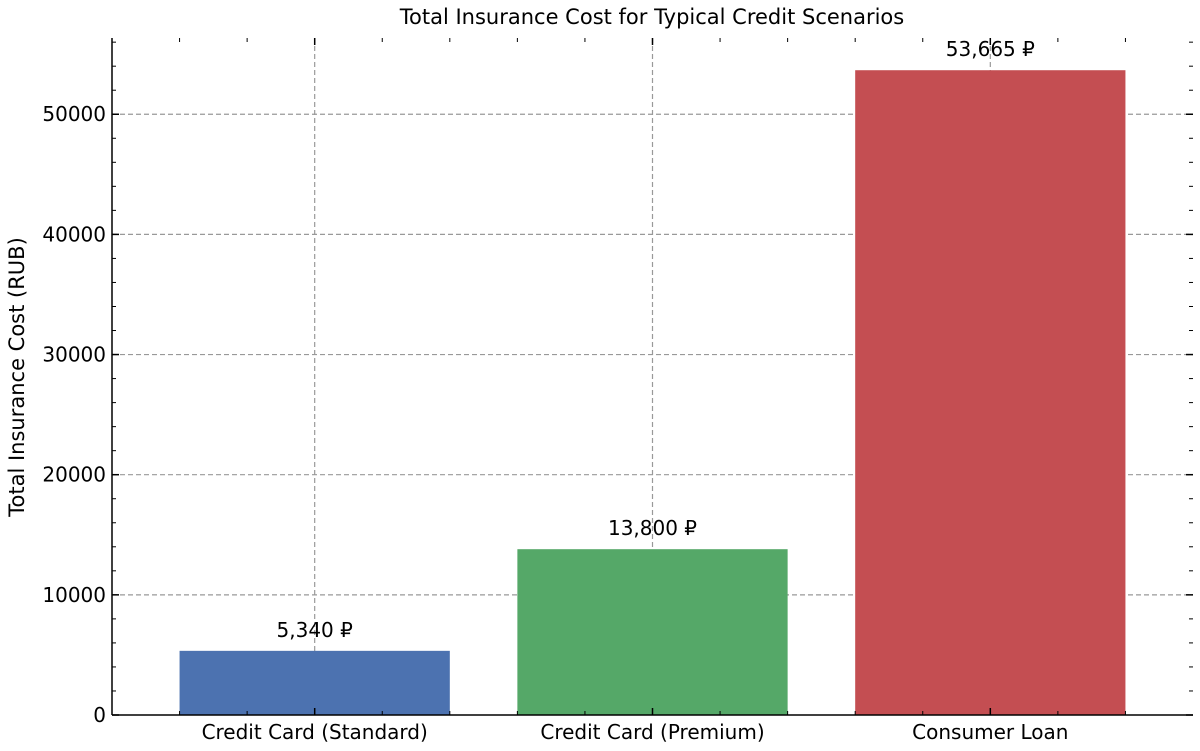 The width and height of the screenshot is (1200, 751). What do you see at coordinates (99, 715) in the screenshot?
I see `y-tick-label: 0` at bounding box center [99, 715].